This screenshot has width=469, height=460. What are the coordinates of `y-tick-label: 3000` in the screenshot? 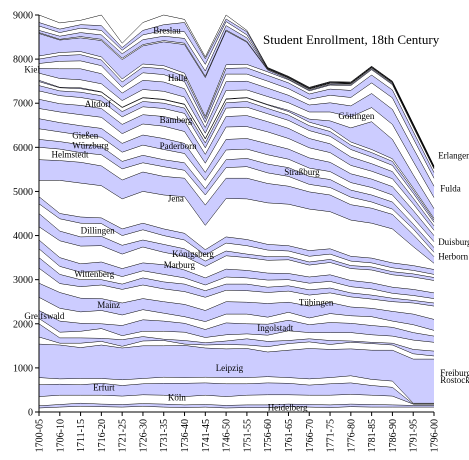 It's located at (23, 280).